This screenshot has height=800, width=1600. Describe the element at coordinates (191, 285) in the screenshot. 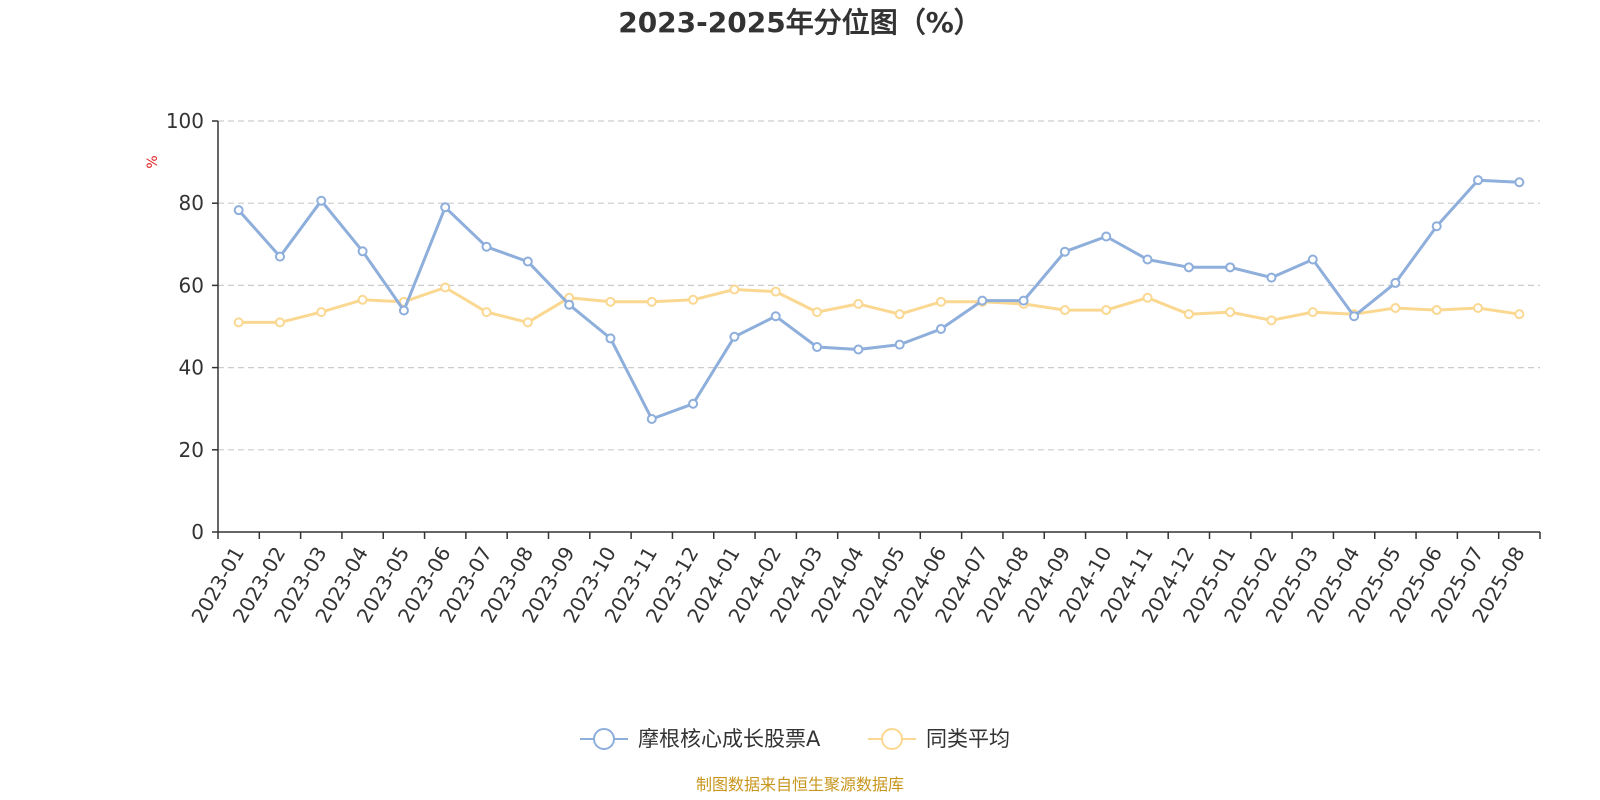

I see `y-tick-label: 60` at that location.